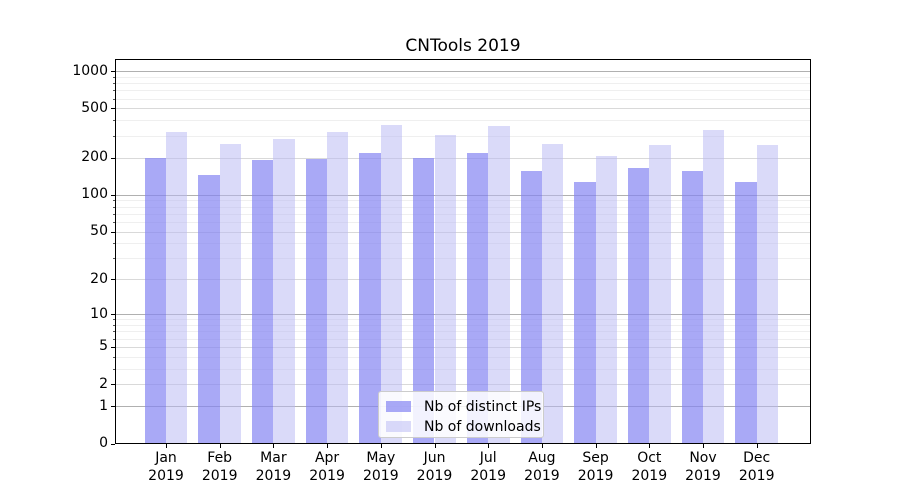 Image resolution: width=900 pixels, height=500 pixels. What do you see at coordinates (90, 70) in the screenshot?
I see `y-tick-label: 1000` at bounding box center [90, 70].